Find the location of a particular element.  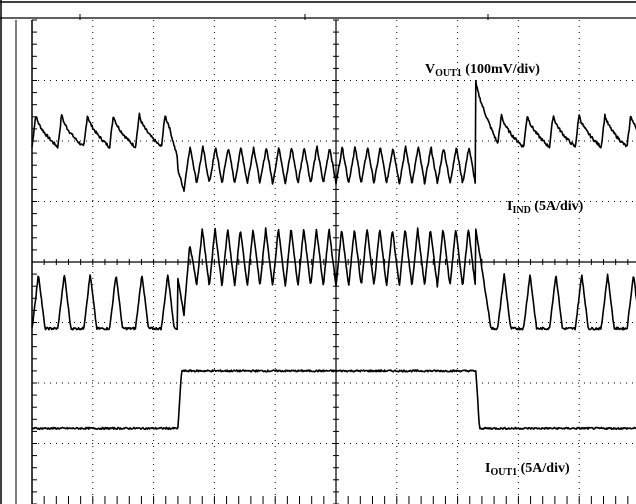

vout-label: VOUT1 (100mV/div) is located at coordinates (482, 70).